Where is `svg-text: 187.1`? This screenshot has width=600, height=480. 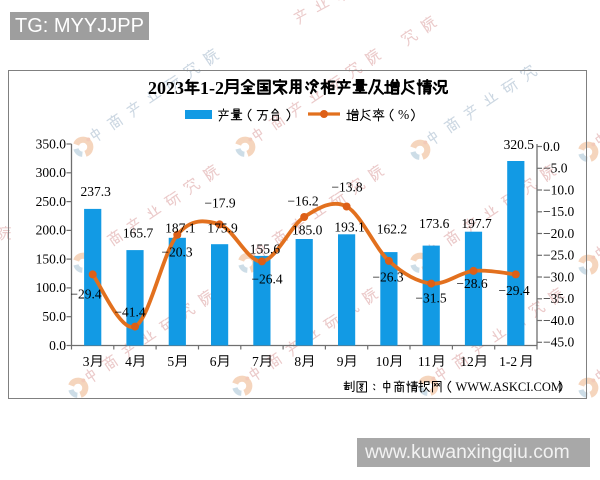 svg-text: 187.1 is located at coordinates (180, 227).